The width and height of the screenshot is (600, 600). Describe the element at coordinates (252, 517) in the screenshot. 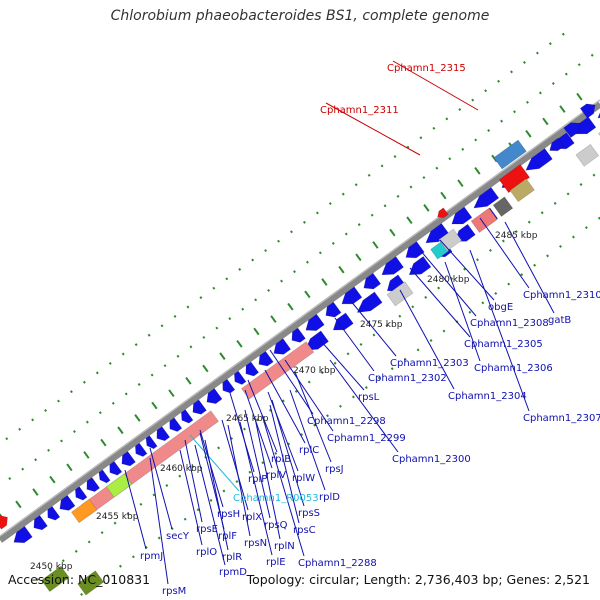

I see `gene-label: rplX` at that location.